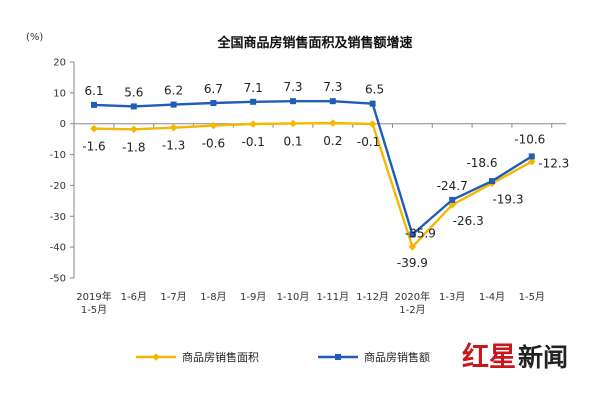  I want to click on data-label: 6.2, so click(173, 91).